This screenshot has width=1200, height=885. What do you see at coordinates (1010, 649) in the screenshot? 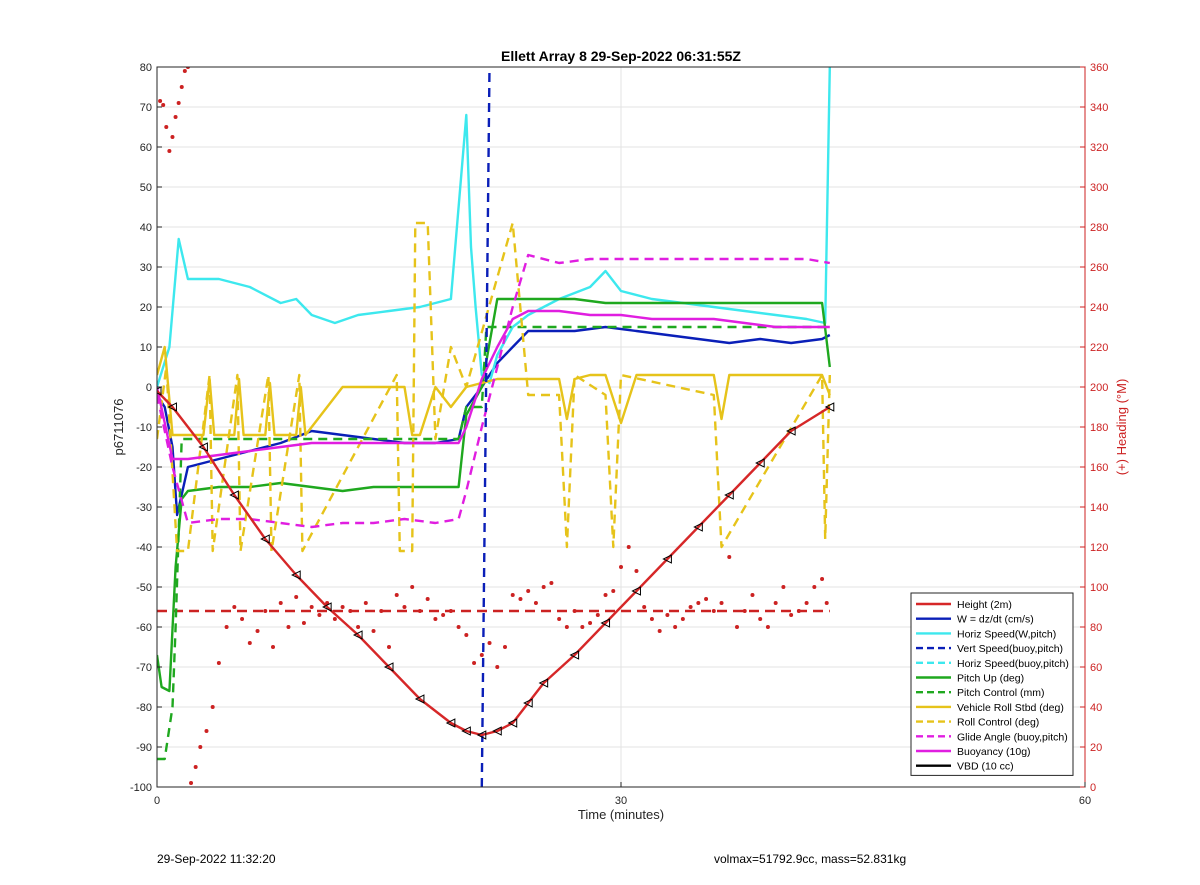
I see `legend-label: Vert Speed(buoy,pitch)` at bounding box center [1010, 649].